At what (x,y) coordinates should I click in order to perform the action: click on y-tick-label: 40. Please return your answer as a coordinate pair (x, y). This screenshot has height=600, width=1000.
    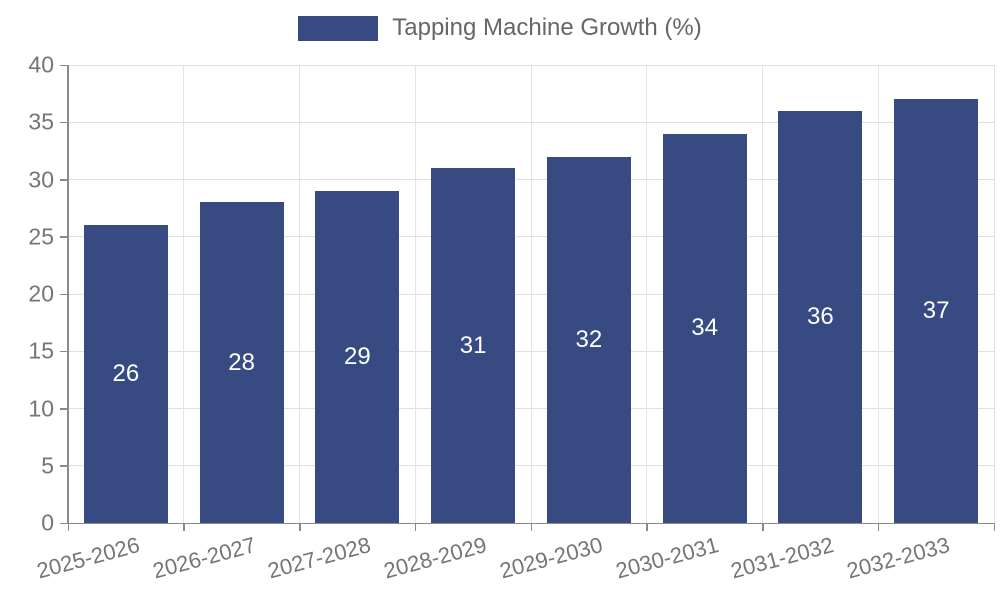
    Looking at the image, I should click on (41, 64).